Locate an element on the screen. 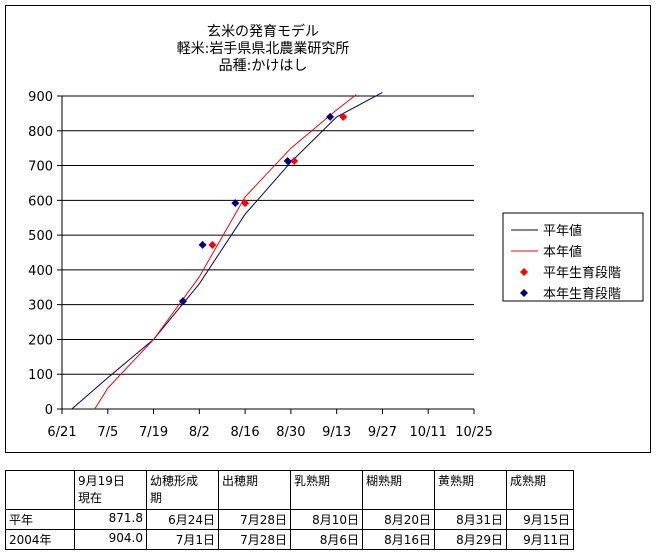 The height and width of the screenshot is (556, 660). table-cell: 871.8 is located at coordinates (110, 519).